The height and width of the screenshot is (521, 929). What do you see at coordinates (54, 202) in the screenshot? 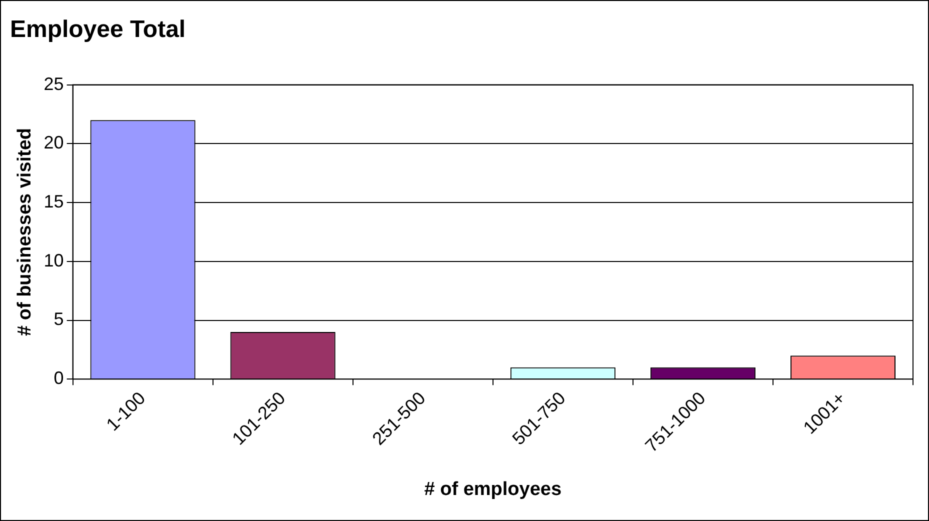
I see `y-tick-label: 15` at bounding box center [54, 202].